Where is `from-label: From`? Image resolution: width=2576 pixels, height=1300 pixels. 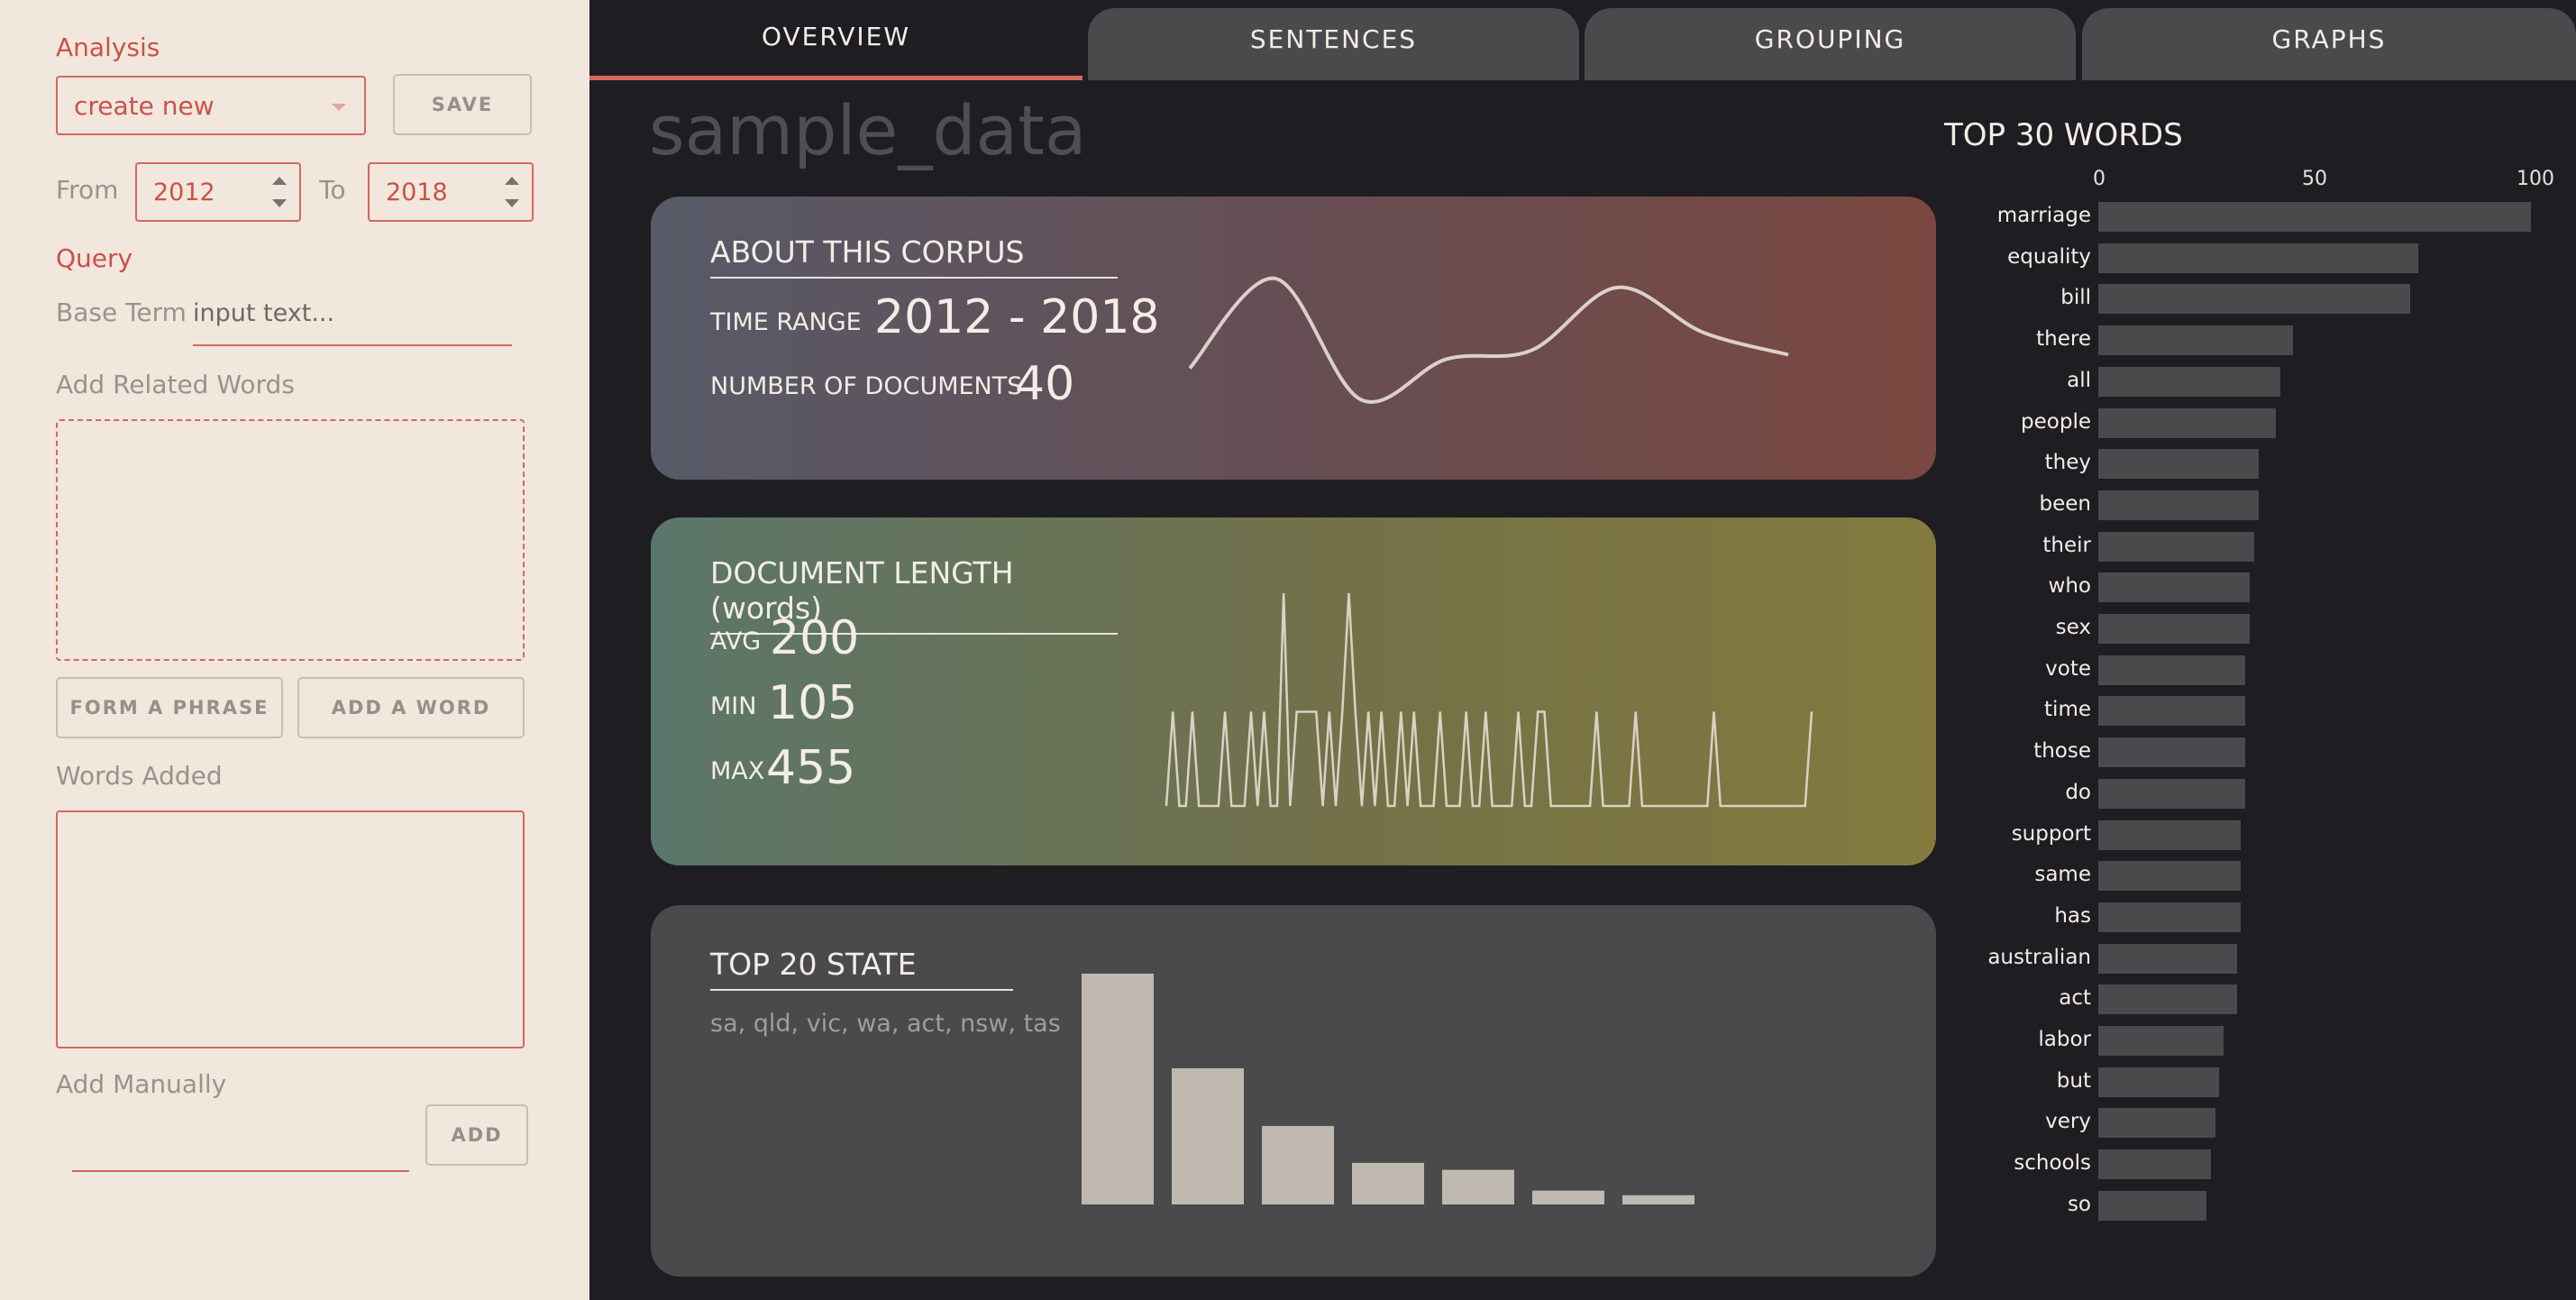 from-label: From is located at coordinates (87, 190).